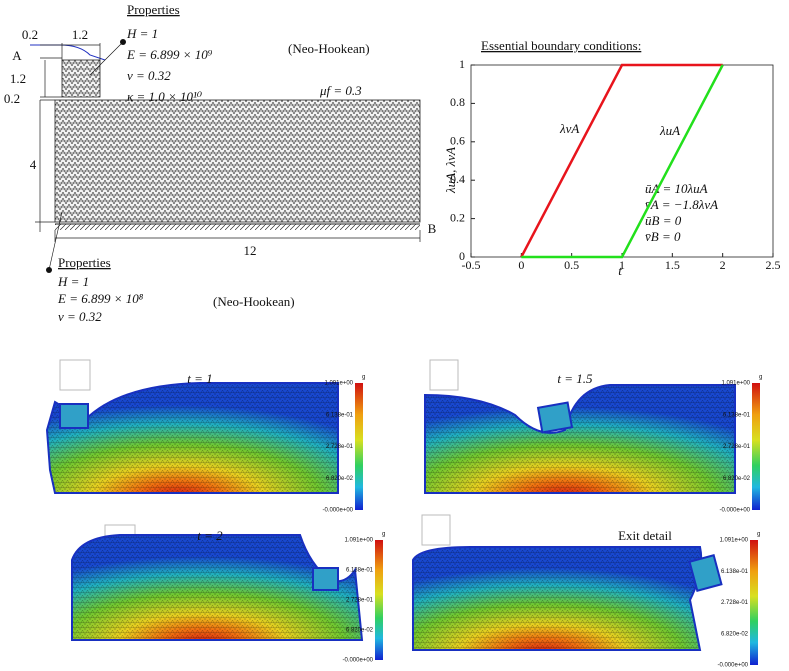 This screenshot has width=789, height=671. What do you see at coordinates (471, 265) in the screenshot?
I see `x-tick-label: -0.5` at bounding box center [471, 265].